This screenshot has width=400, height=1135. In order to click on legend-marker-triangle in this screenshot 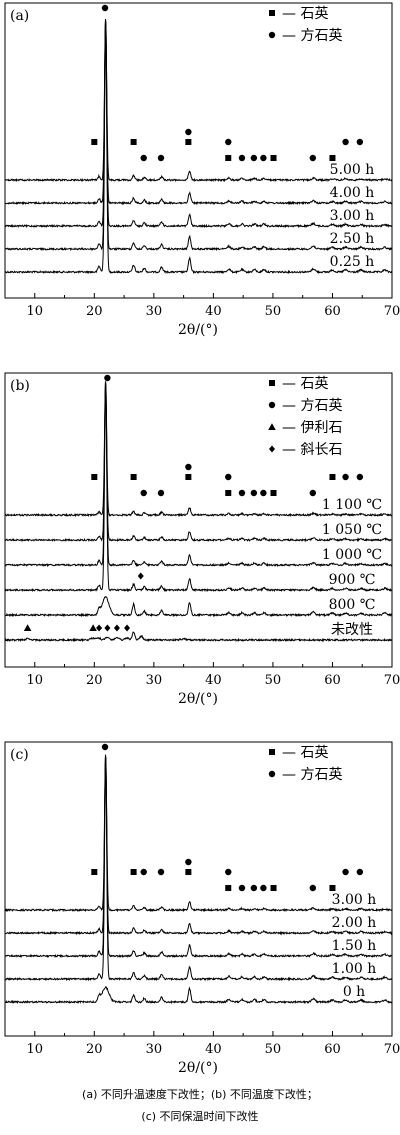, I will do `click(272, 426)`.